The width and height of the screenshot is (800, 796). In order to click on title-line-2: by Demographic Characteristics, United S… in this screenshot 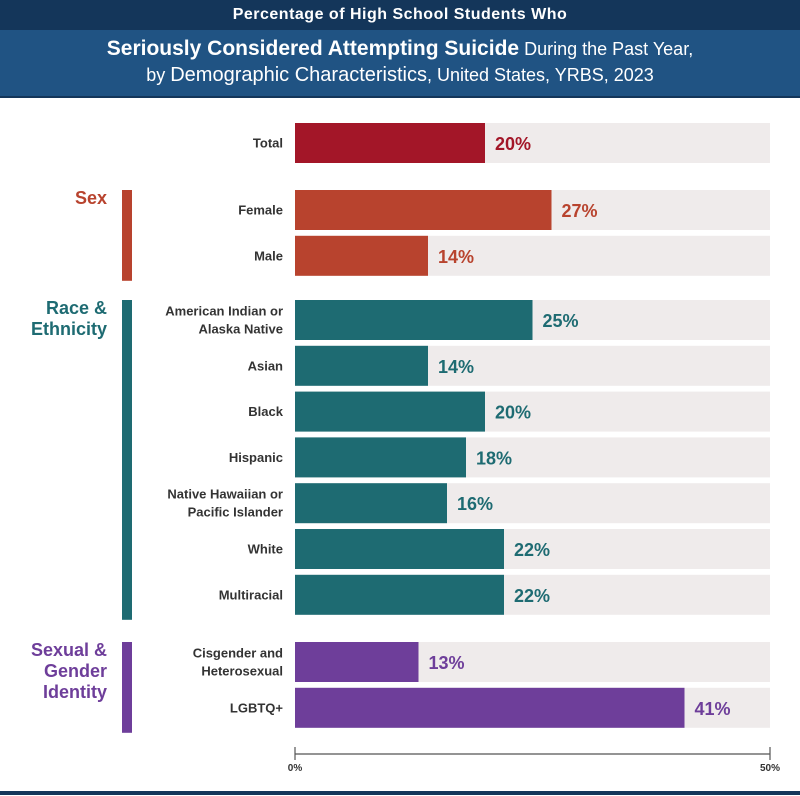, I will do `click(400, 75)`.